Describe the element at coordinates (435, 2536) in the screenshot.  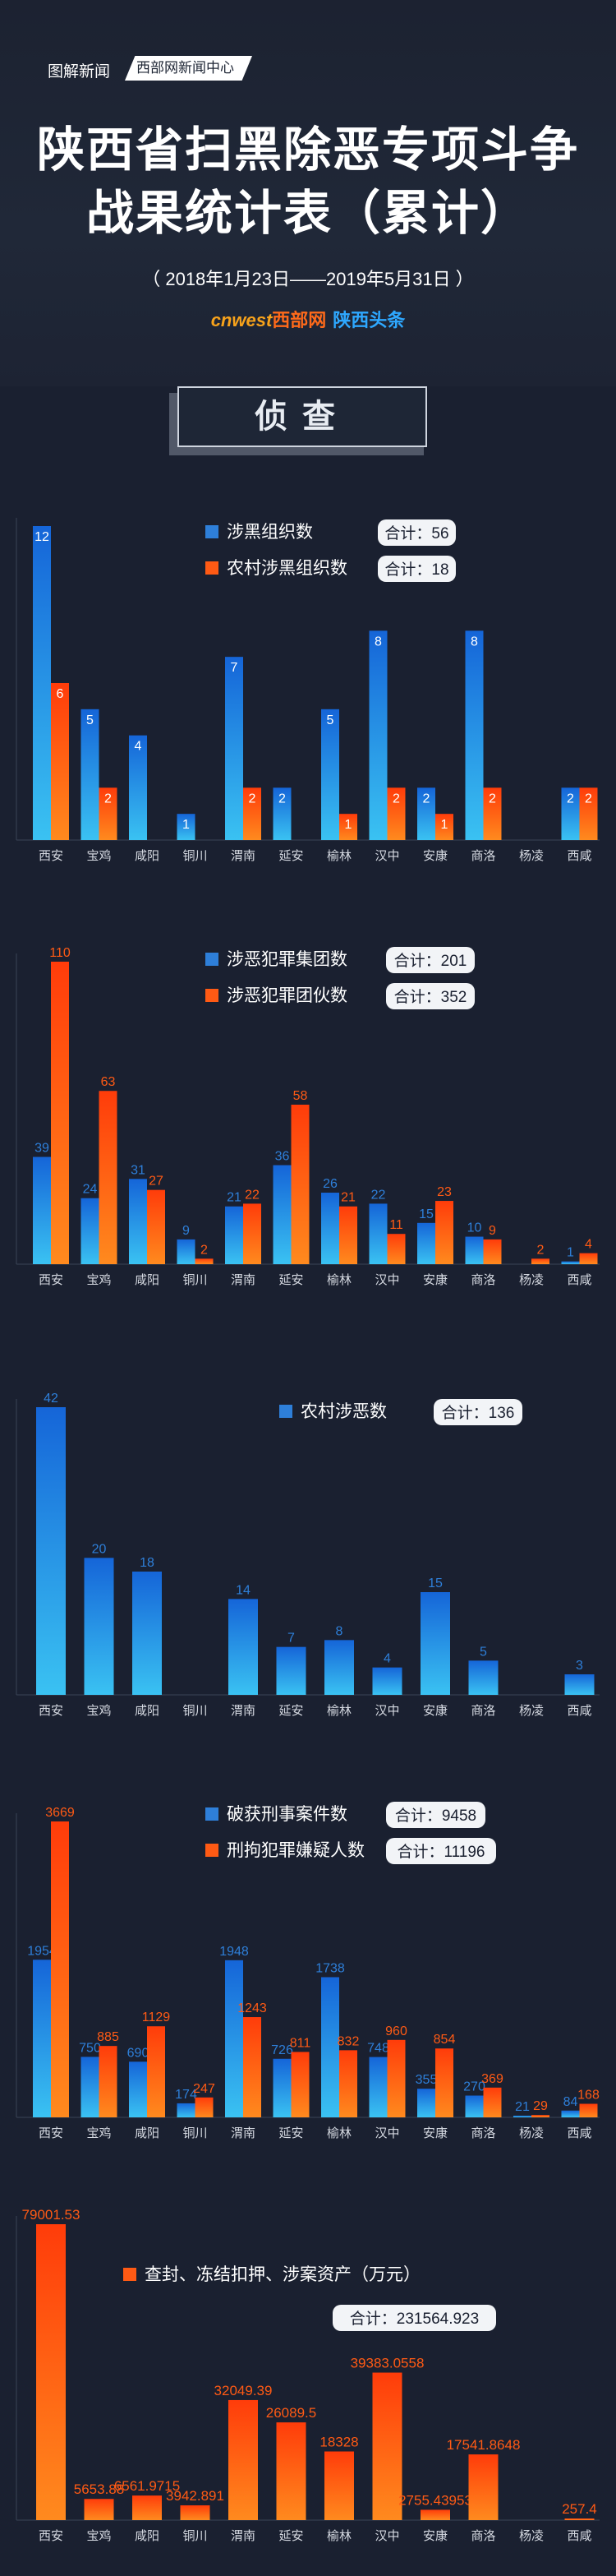
I see `x-tick-label: 安康` at that location.